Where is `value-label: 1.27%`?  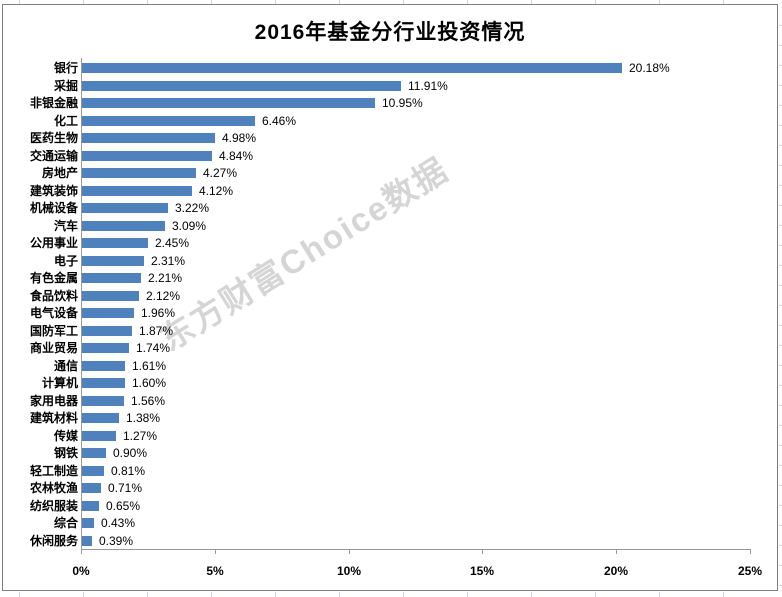
value-label: 1.27% is located at coordinates (140, 436).